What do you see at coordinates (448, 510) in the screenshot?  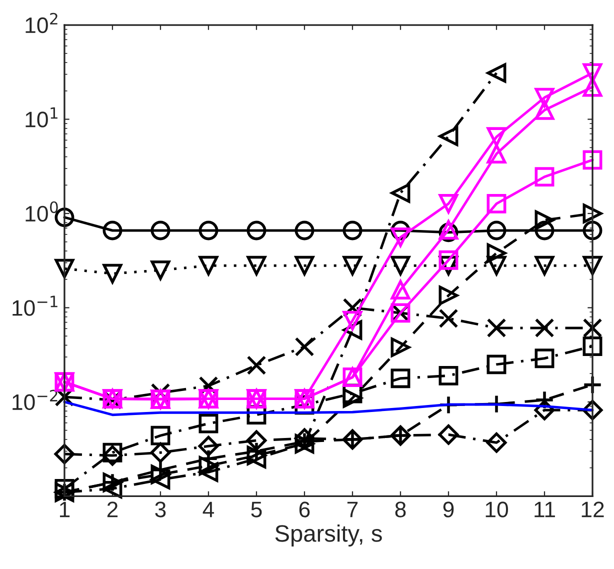 I see `x-tick-label: 9` at bounding box center [448, 510].